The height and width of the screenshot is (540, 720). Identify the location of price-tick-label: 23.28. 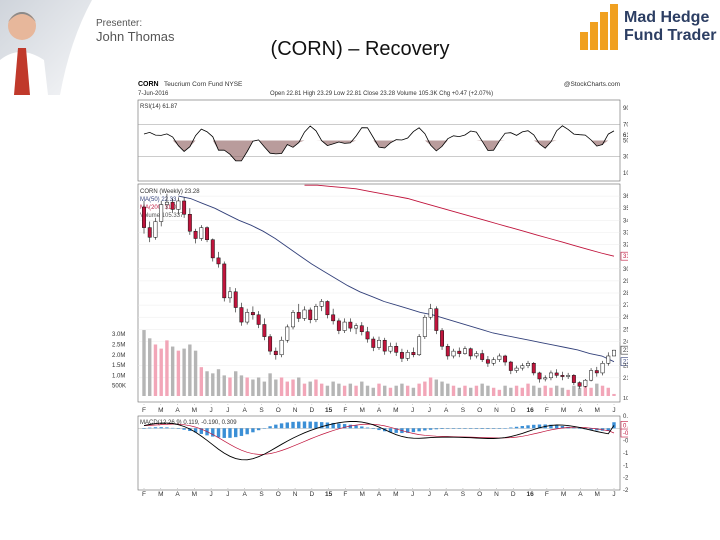
(625, 351).